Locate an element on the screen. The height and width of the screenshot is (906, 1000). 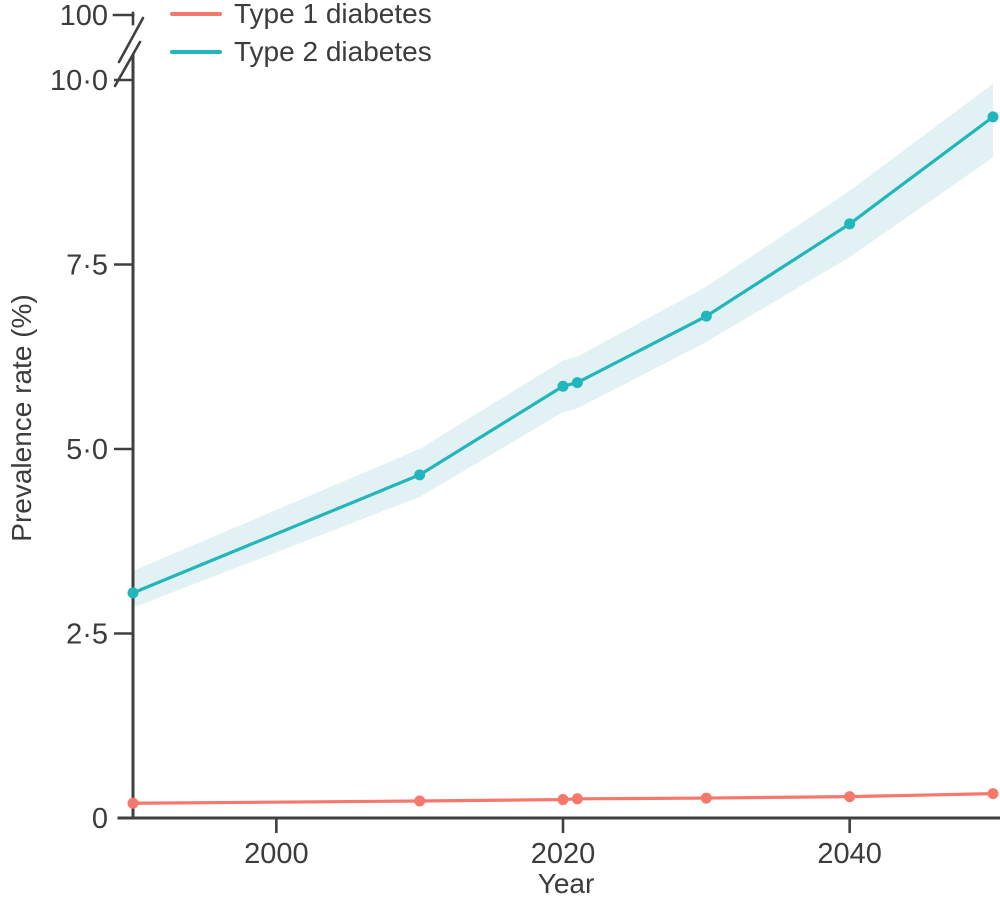
type1-line-swatch is located at coordinates (196, 14).